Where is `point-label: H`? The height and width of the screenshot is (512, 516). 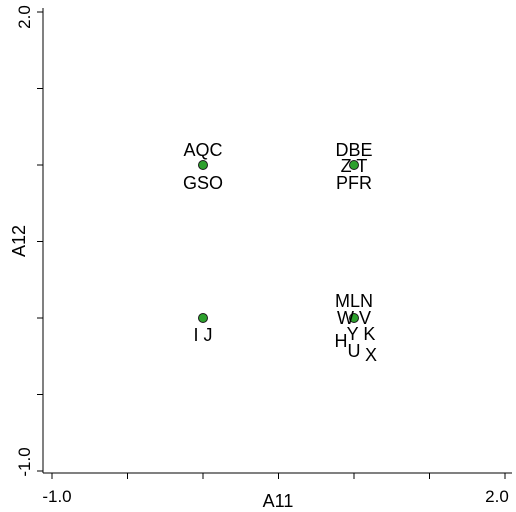
point-label: H is located at coordinates (341, 341).